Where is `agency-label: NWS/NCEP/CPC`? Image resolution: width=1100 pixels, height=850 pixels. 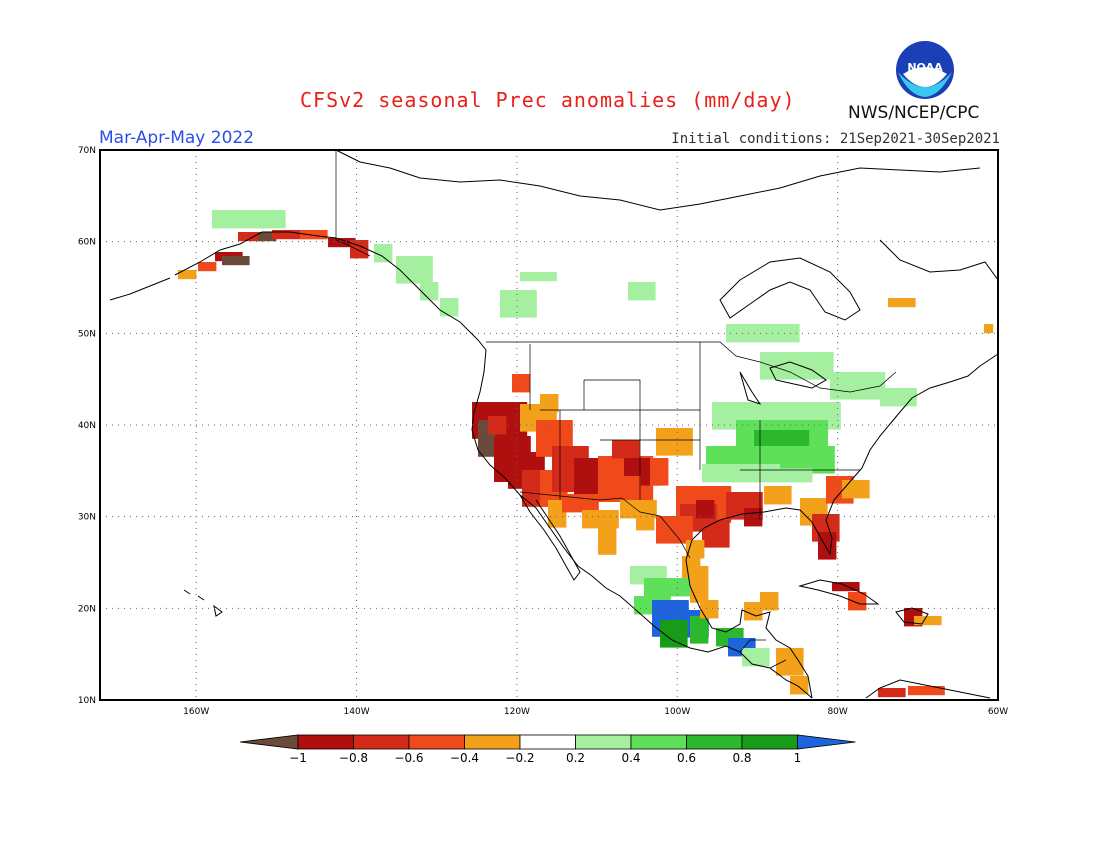
agency-label: NWS/NCEP/CPC is located at coordinates (914, 113).